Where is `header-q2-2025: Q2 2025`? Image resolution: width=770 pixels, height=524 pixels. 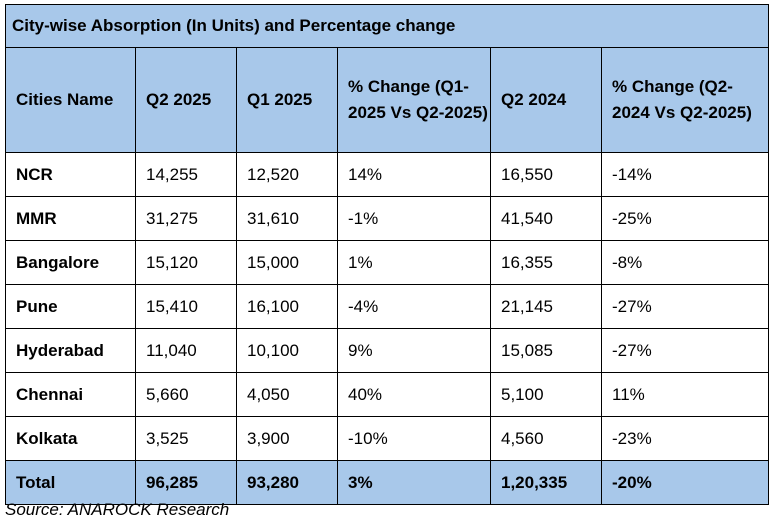 header-q2-2025: Q2 2025 is located at coordinates (186, 100).